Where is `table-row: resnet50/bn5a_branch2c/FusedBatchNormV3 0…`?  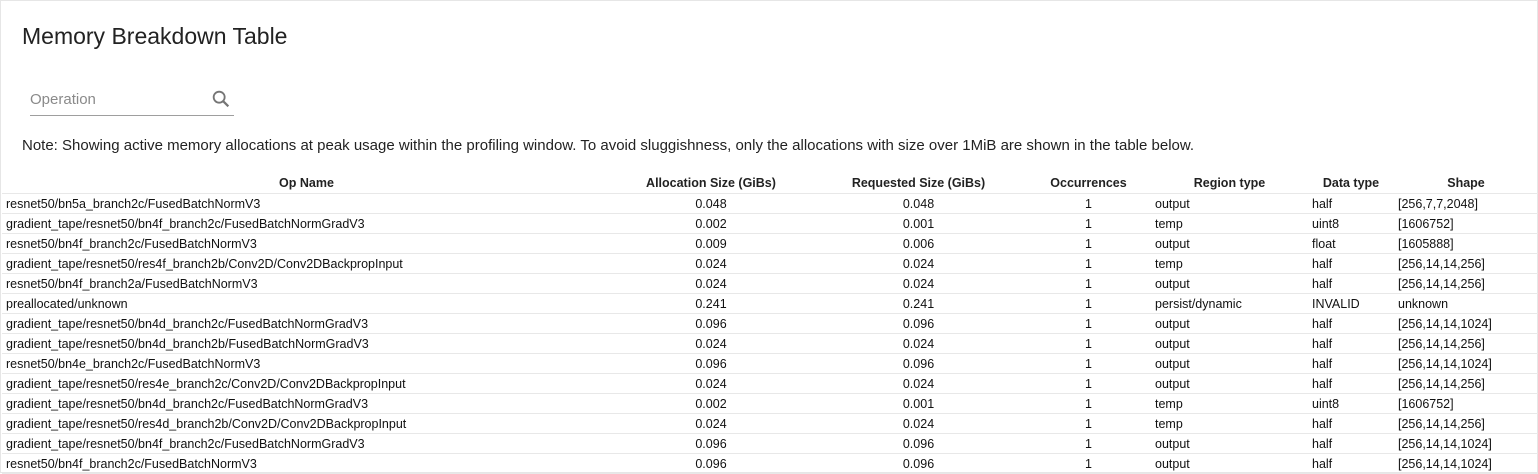 table-row: resnet50/bn5a_branch2c/FusedBatchNormV3 0… is located at coordinates (770, 203).